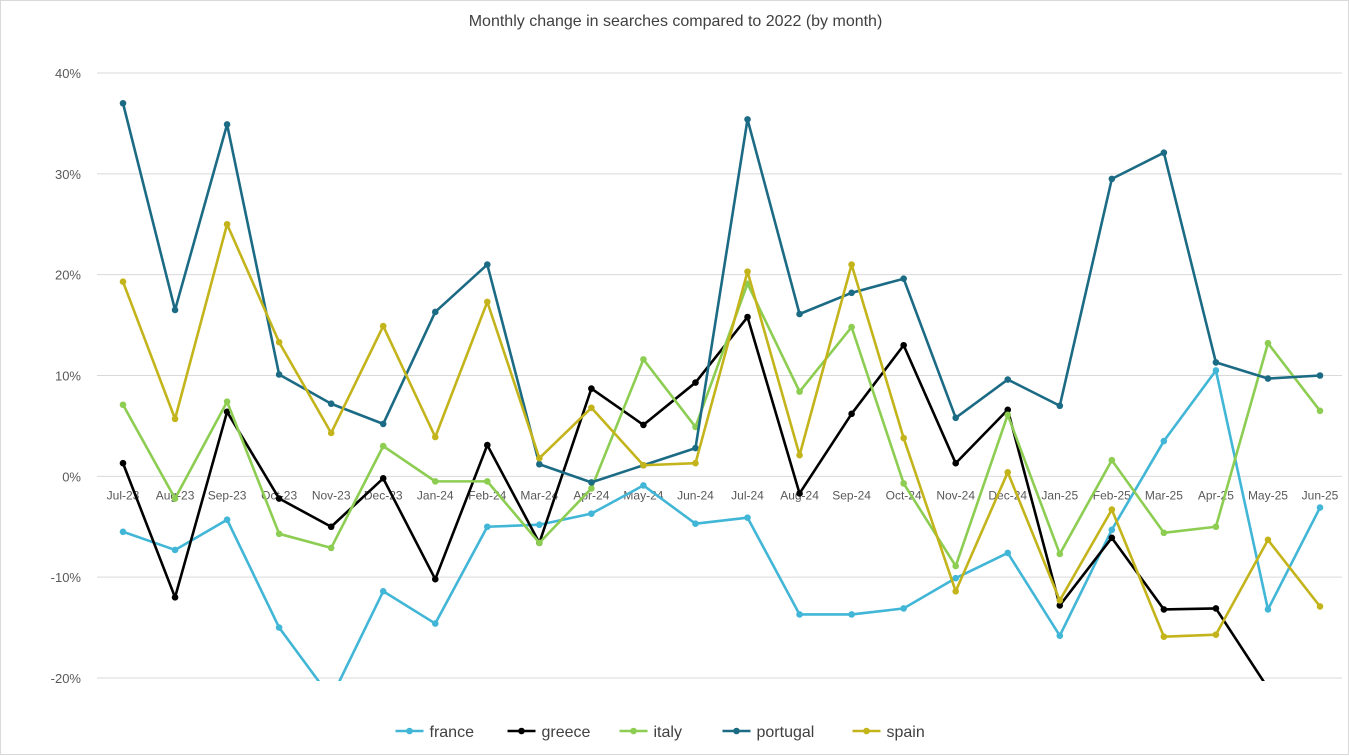  I want to click on legend-item-portugal: portugal, so click(768, 732).